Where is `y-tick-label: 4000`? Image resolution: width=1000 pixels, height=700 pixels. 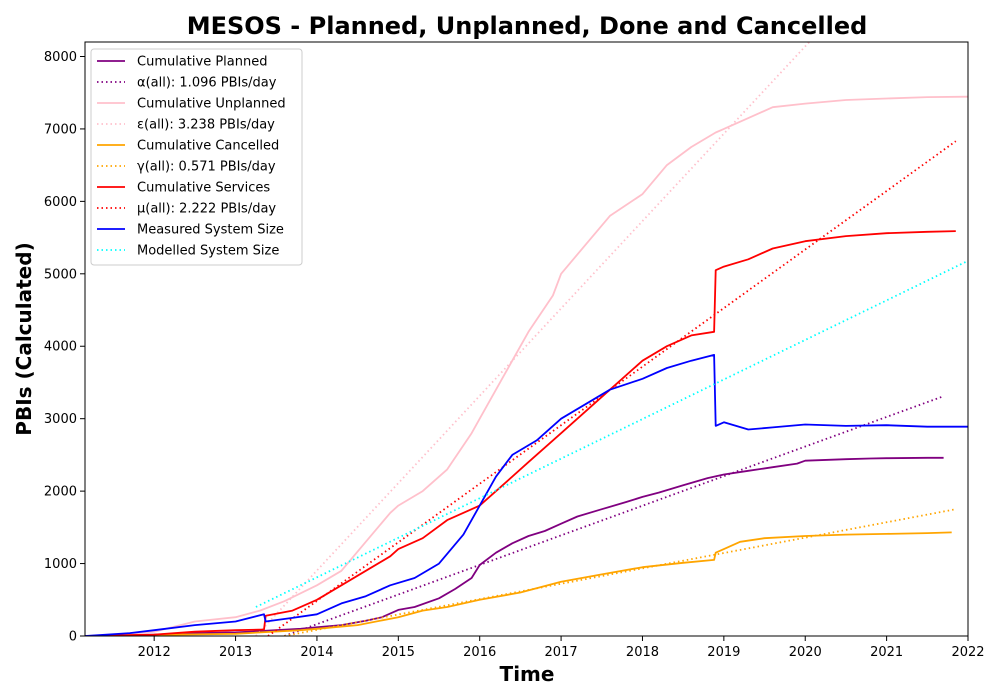
y-tick-label: 4000 is located at coordinates (60, 347).